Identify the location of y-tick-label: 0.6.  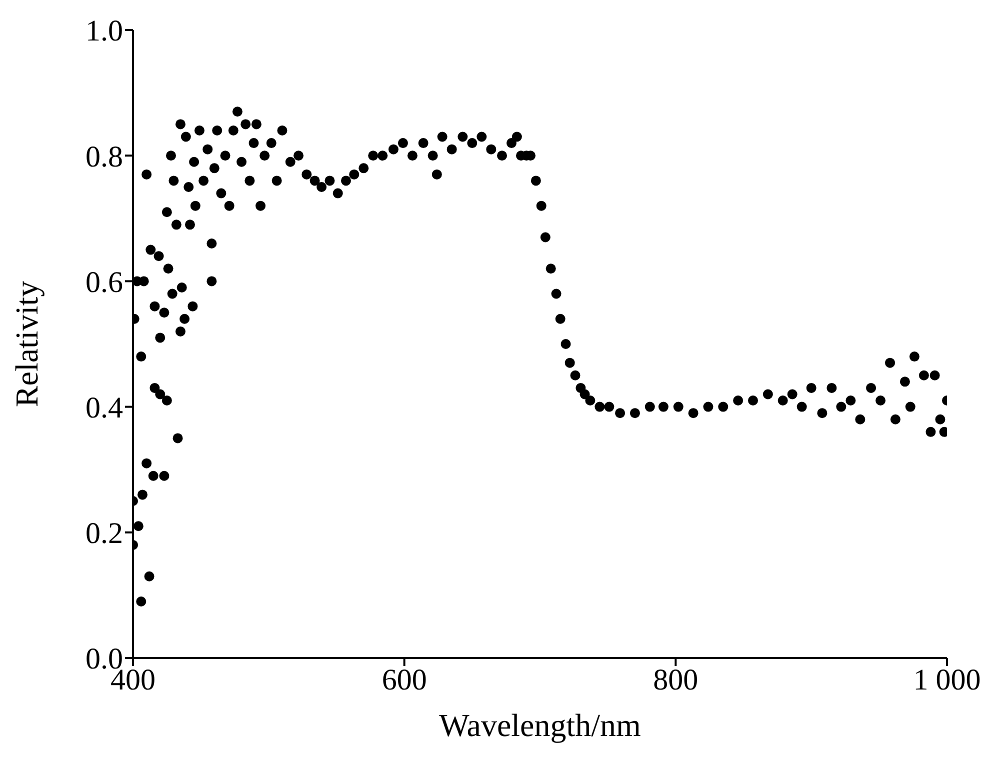
(104, 282).